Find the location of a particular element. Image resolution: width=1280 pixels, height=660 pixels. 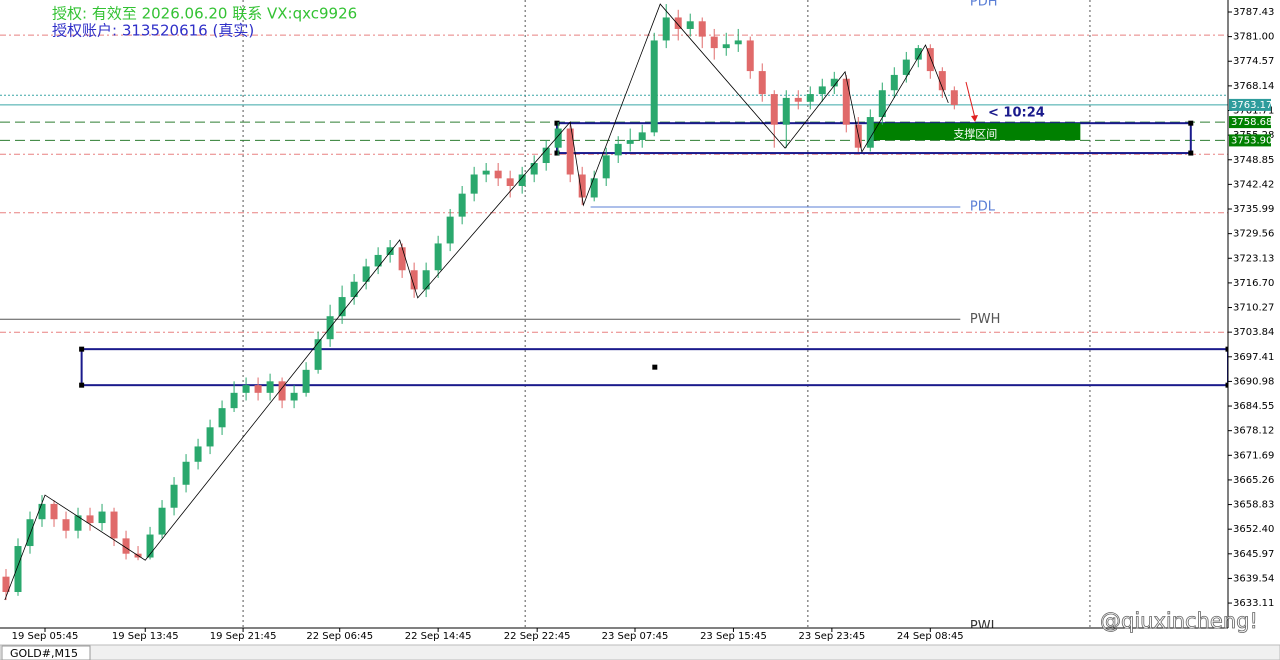

y-tick-label: 3697.41 is located at coordinates (1253, 357).